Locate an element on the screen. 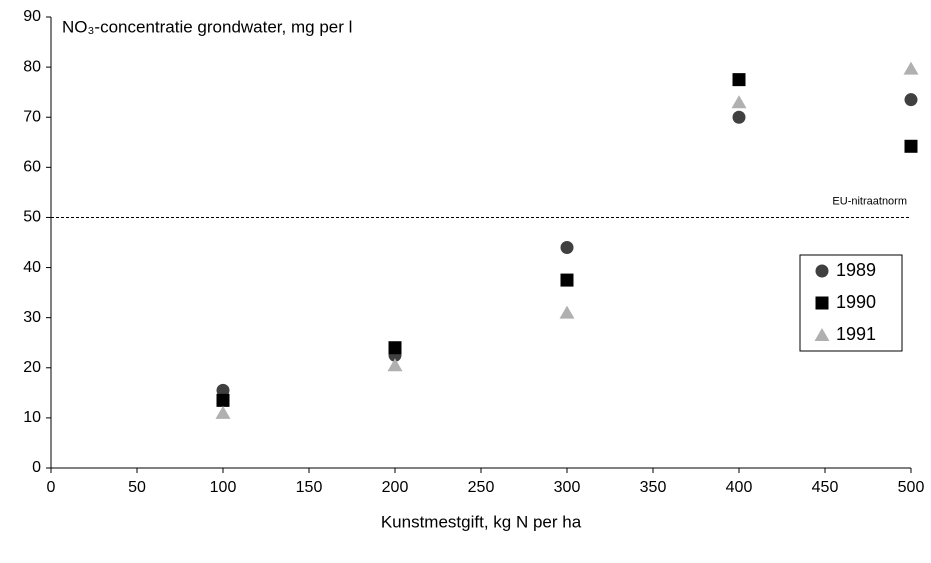 The width and height of the screenshot is (931, 563). x-tick-label: 0 is located at coordinates (51, 487).